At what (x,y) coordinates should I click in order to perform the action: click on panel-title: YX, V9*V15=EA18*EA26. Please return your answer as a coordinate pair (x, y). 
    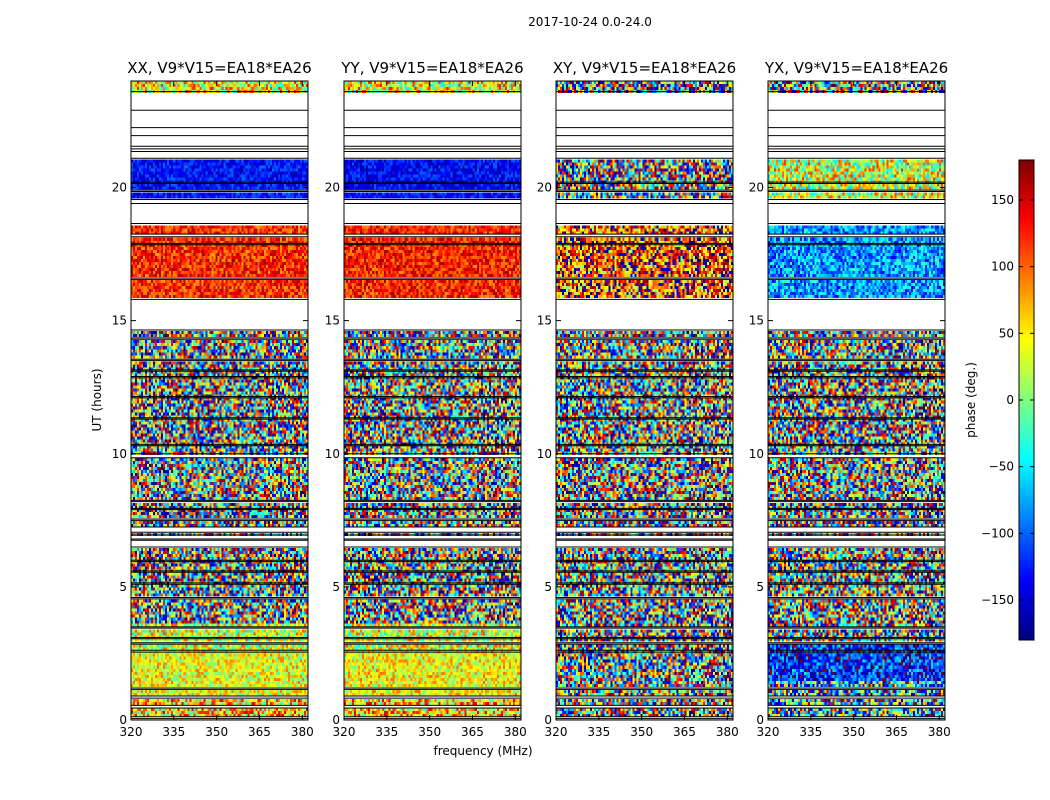
    Looking at the image, I should click on (856, 68).